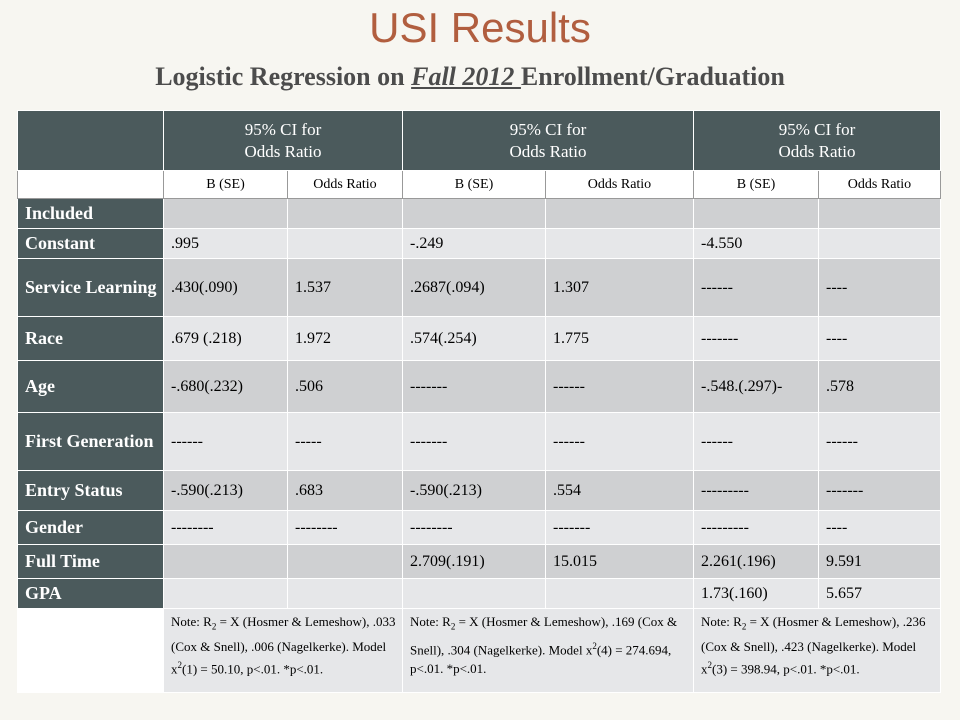 The image size is (960, 720). Describe the element at coordinates (90, 140) in the screenshot. I see `header-corner` at that location.